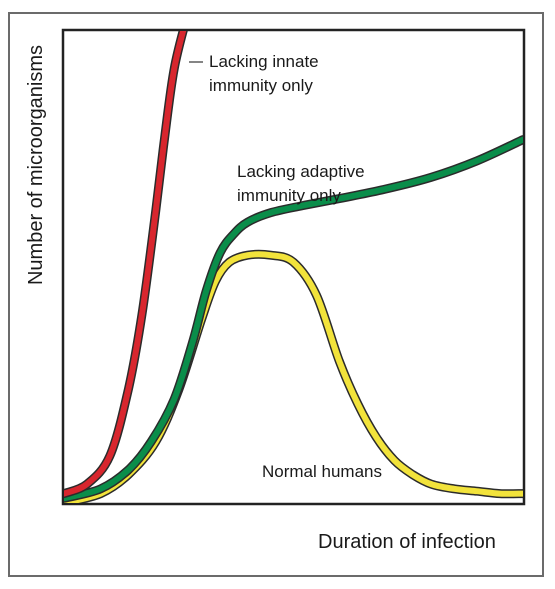  Describe the element at coordinates (266, 73) in the screenshot. I see `label-innate: Lacking innate immunity only` at that location.